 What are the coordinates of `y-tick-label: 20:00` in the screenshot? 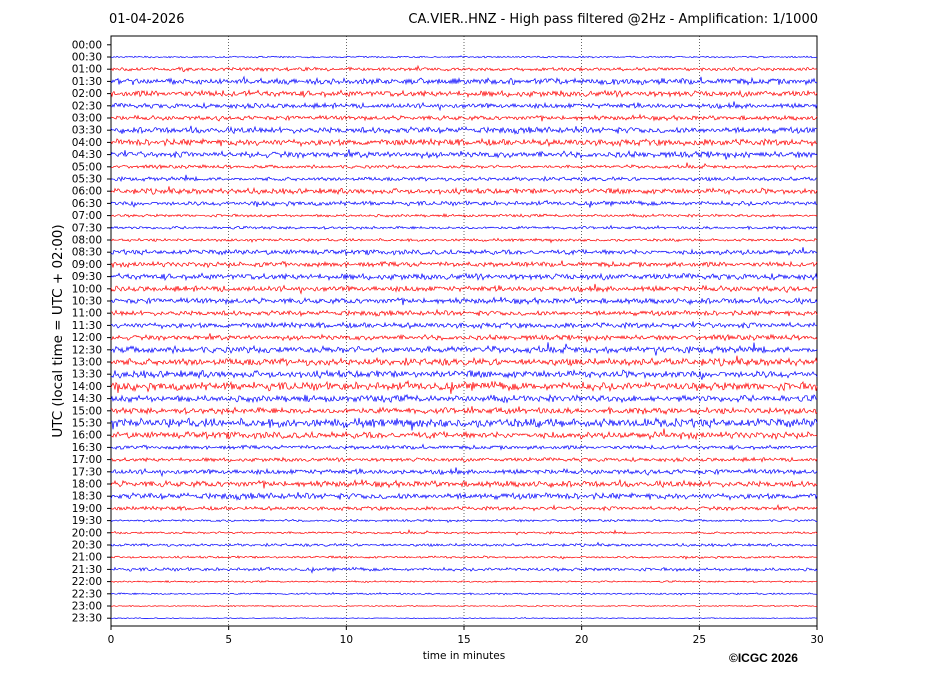 It's located at (87, 533).